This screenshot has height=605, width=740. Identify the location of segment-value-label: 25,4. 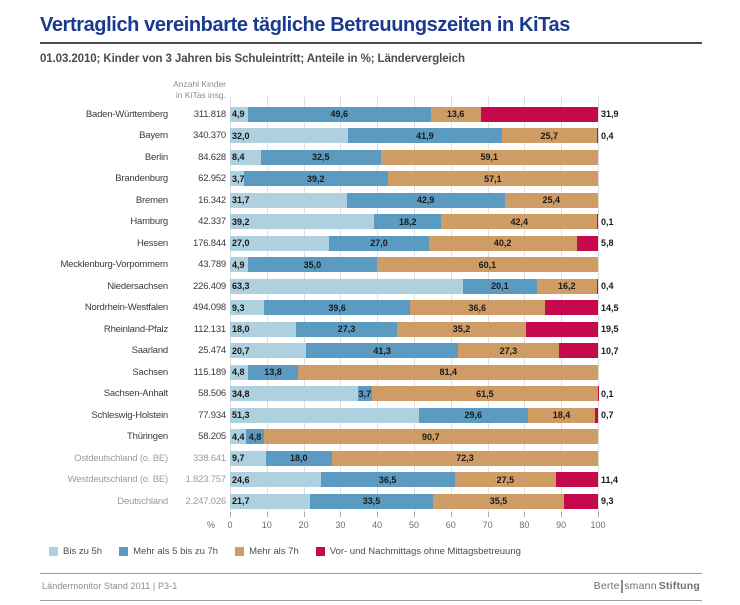
(551, 200).